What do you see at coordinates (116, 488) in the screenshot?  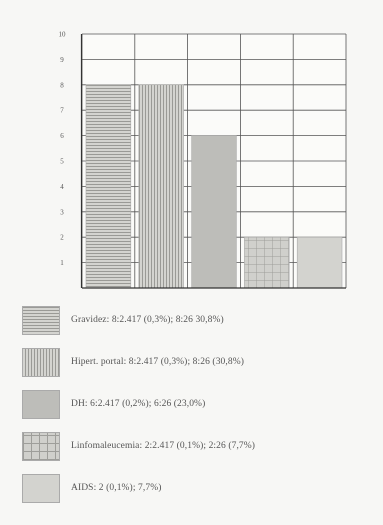 I see `legend-label: AIDS: 2 (0,1%); 7,7%)` at bounding box center [116, 488].